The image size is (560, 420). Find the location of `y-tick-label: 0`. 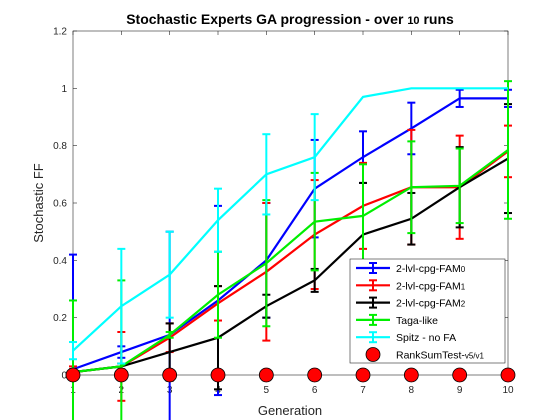

y-tick-label: 0 is located at coordinates (64, 376).